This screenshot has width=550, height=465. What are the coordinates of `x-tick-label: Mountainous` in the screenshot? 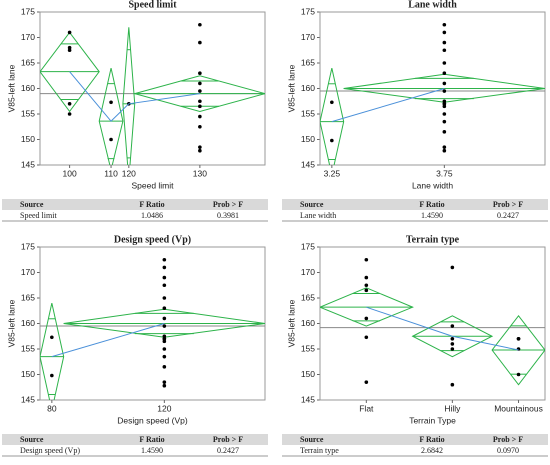 It's located at (518, 408).